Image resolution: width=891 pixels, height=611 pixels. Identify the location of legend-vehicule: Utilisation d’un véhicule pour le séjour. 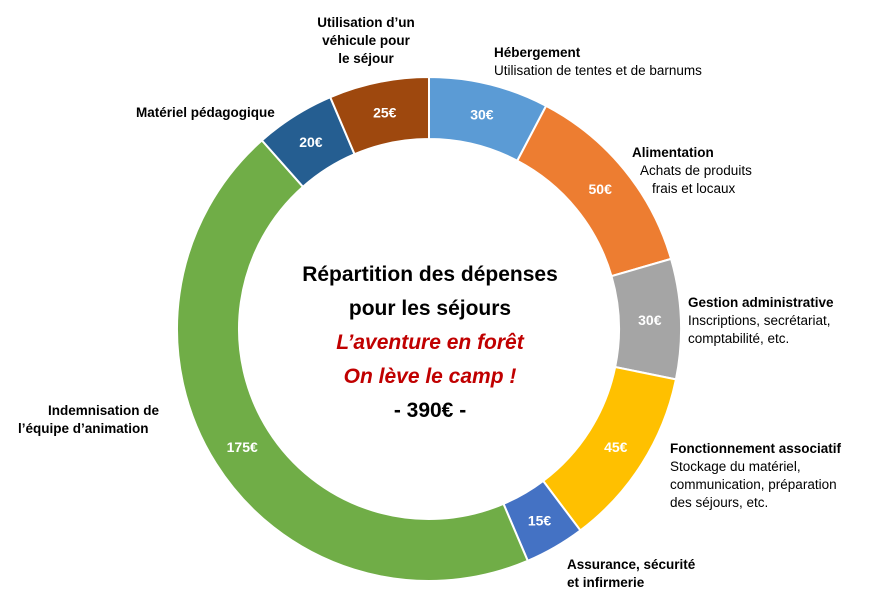
(366, 41).